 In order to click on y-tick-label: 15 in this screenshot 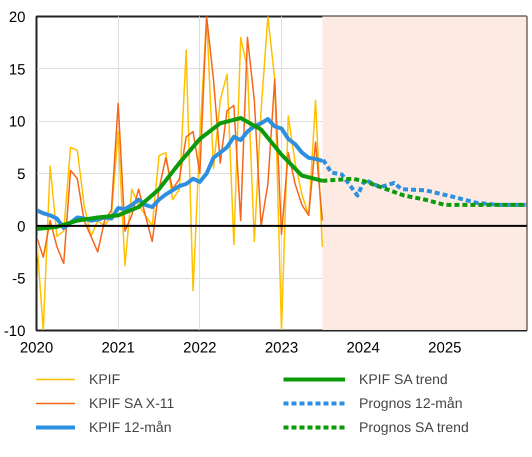, I will do `click(17, 69)`.